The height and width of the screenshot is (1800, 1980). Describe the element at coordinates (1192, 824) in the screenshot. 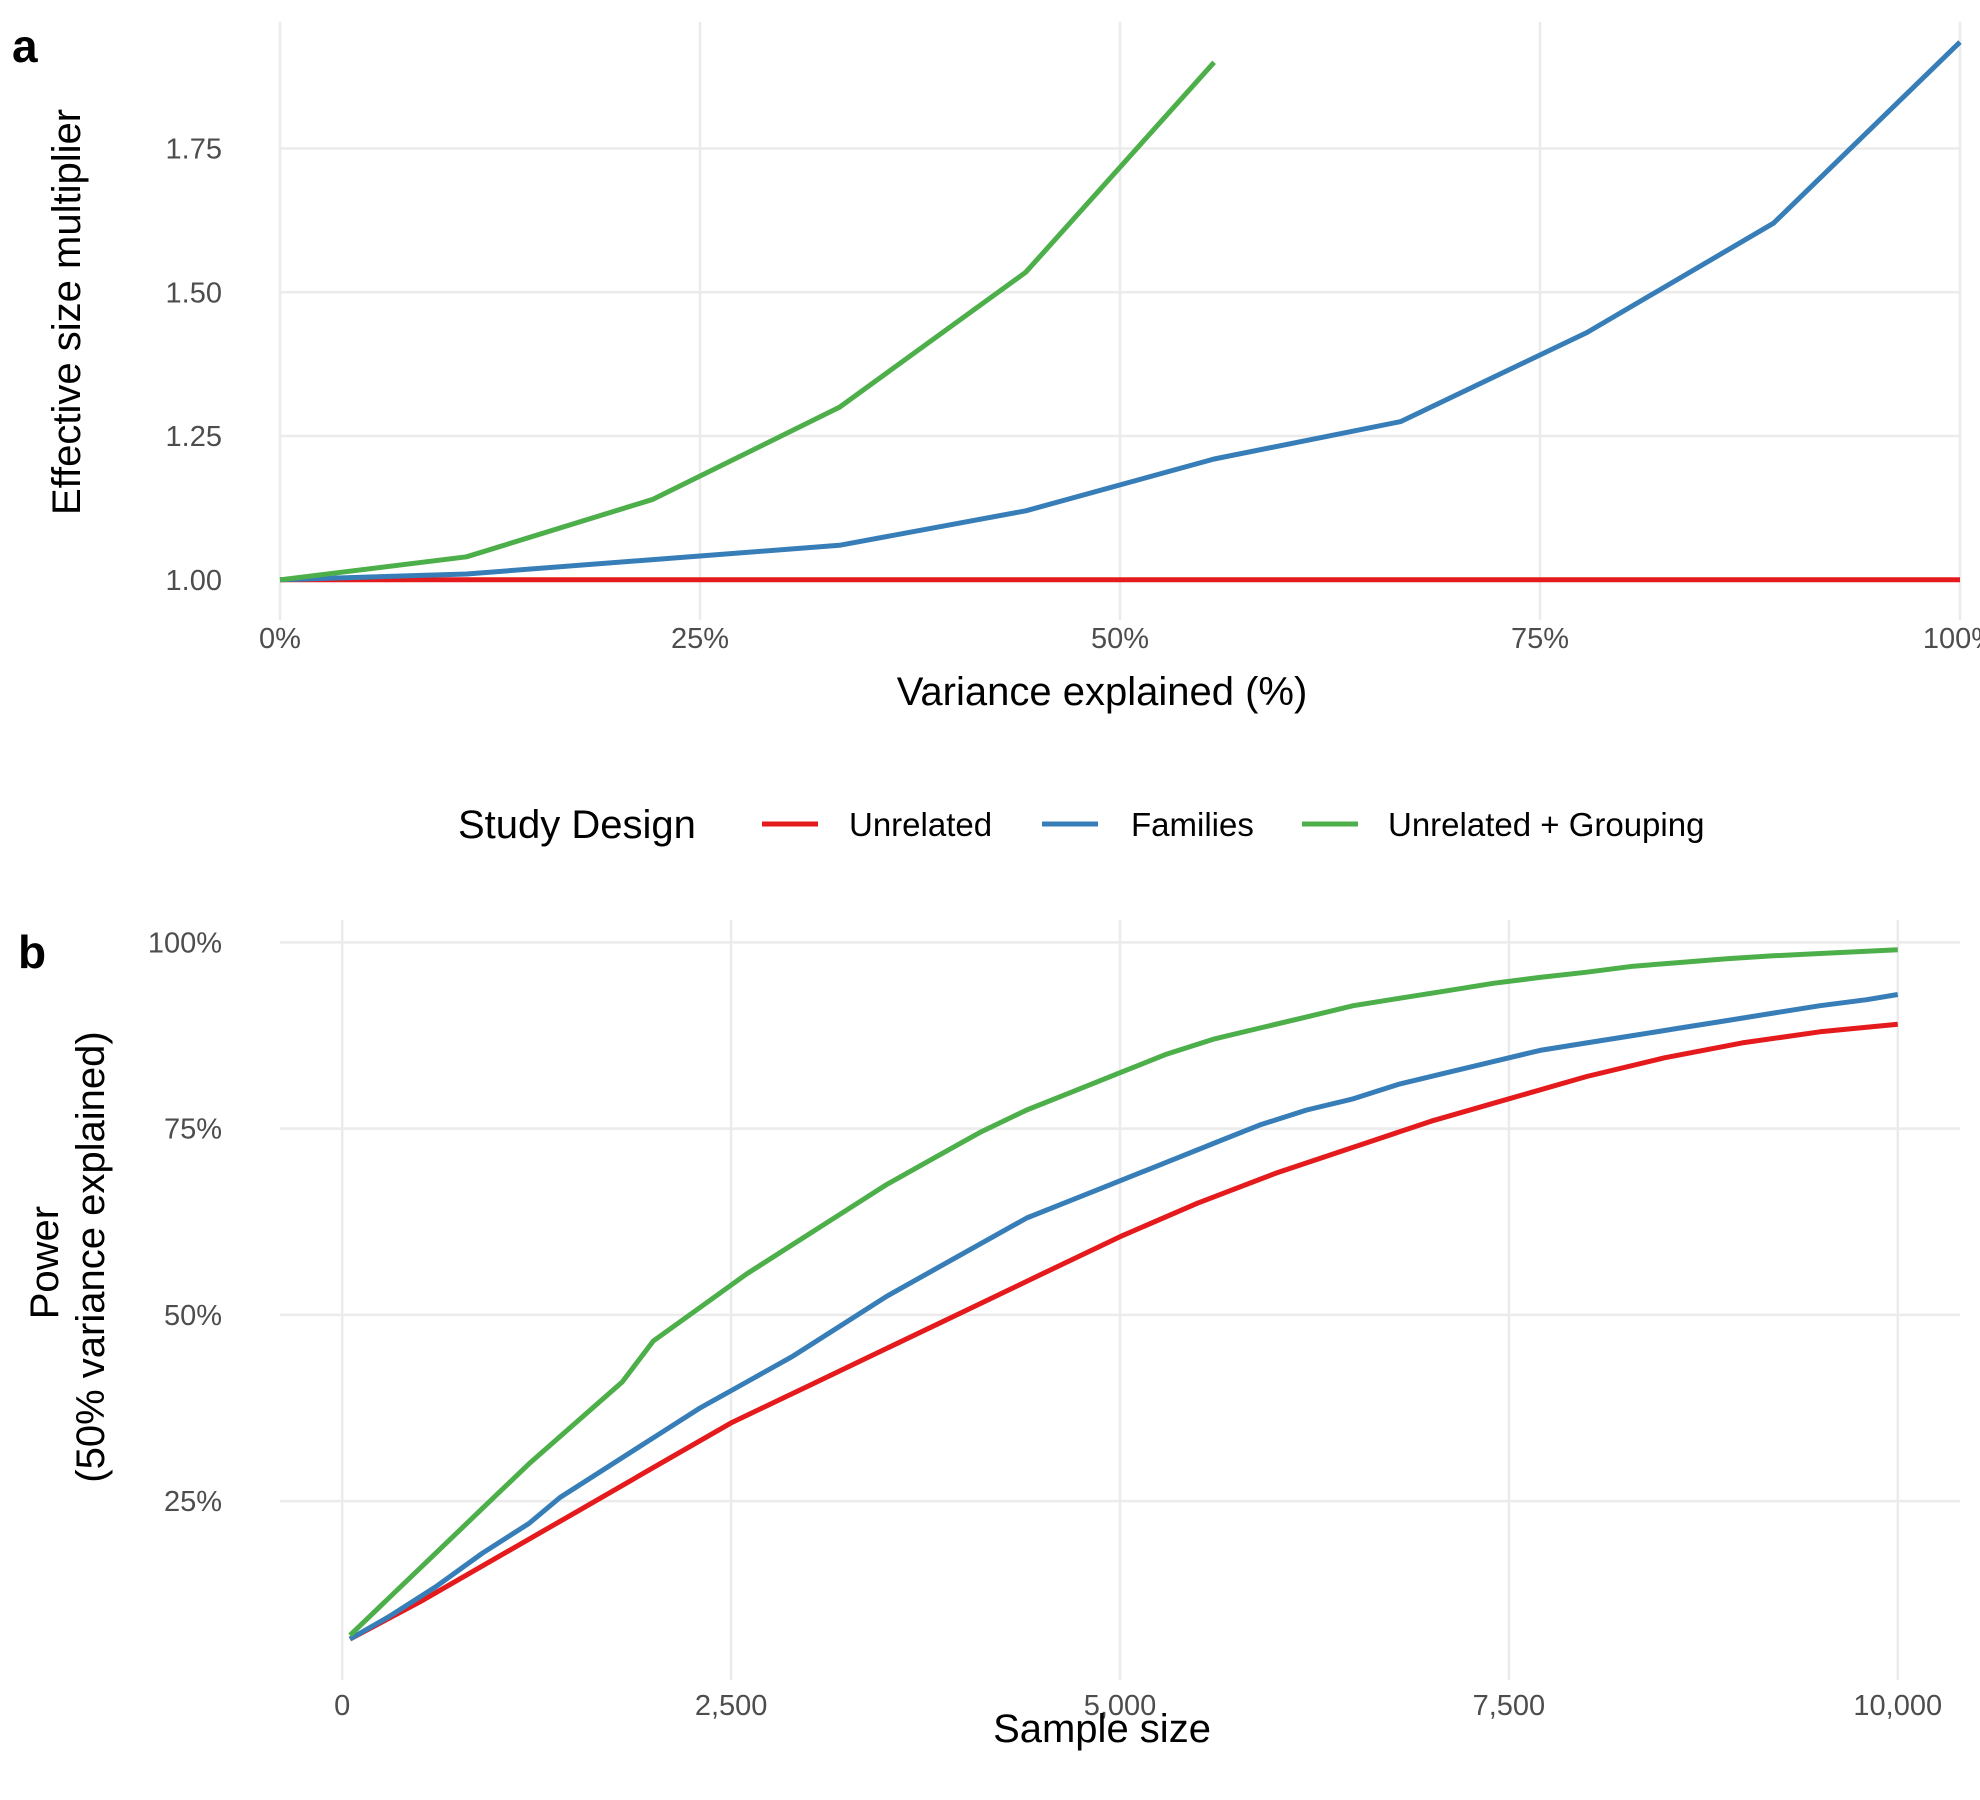

I see `legend-label-families: Families` at that location.